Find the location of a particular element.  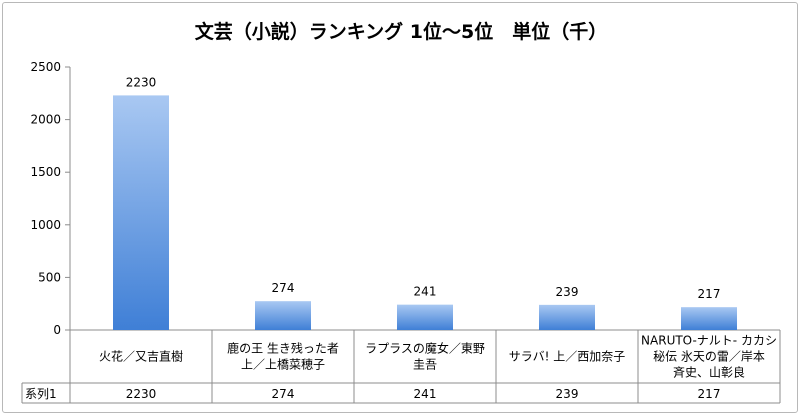

x-category-label: 斉史、山彰良 is located at coordinates (709, 372).